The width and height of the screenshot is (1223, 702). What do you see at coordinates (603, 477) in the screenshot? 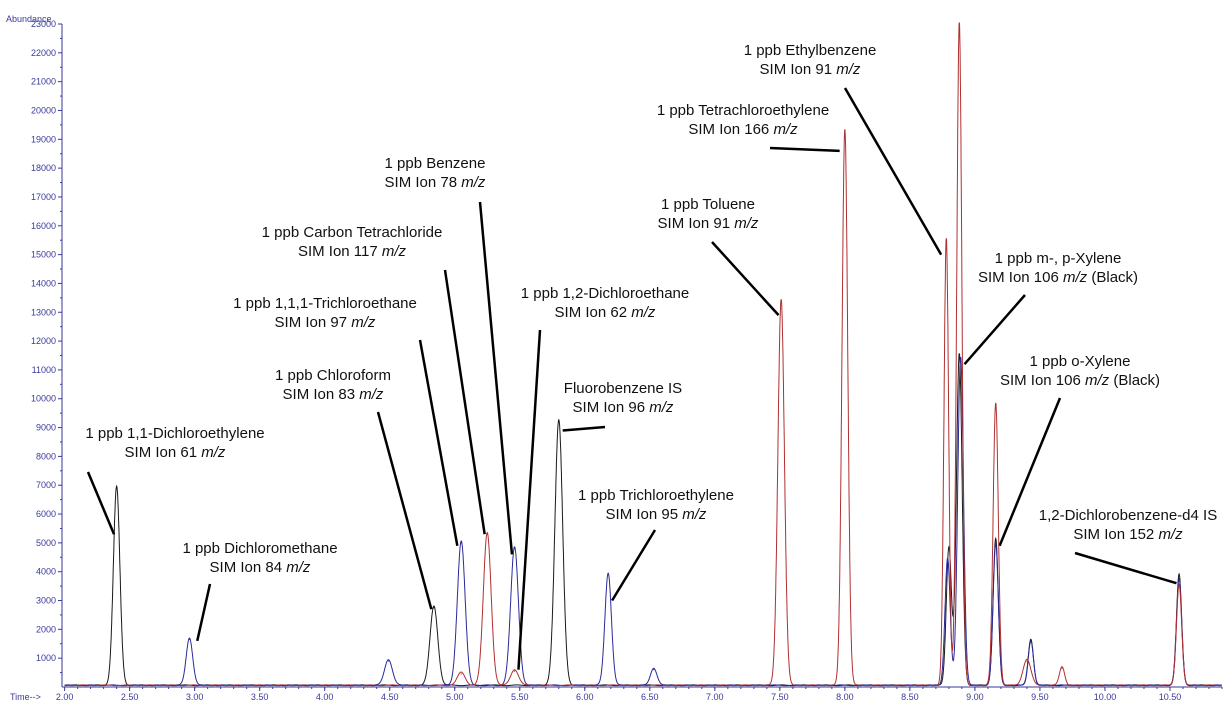
I see `peak-annotation: 1 ppb 1,2-Dichloroethane SIM Ion 62 m/z` at bounding box center [603, 477].